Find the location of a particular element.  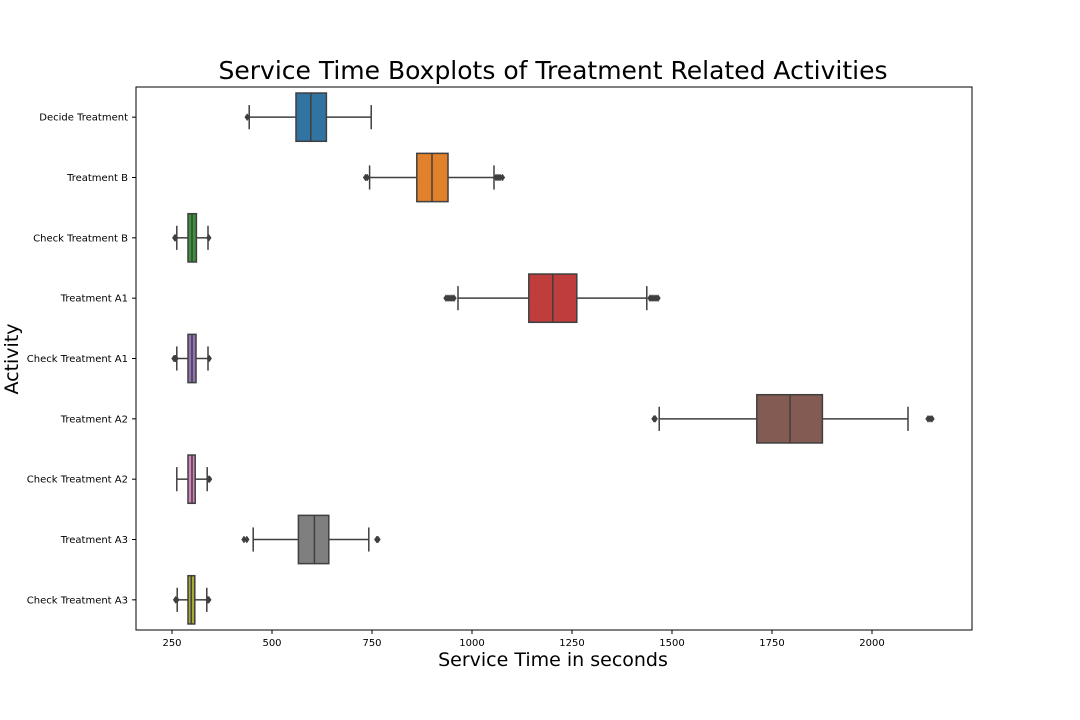

y-tick-label: Check Treatment A2 is located at coordinates (77, 480).